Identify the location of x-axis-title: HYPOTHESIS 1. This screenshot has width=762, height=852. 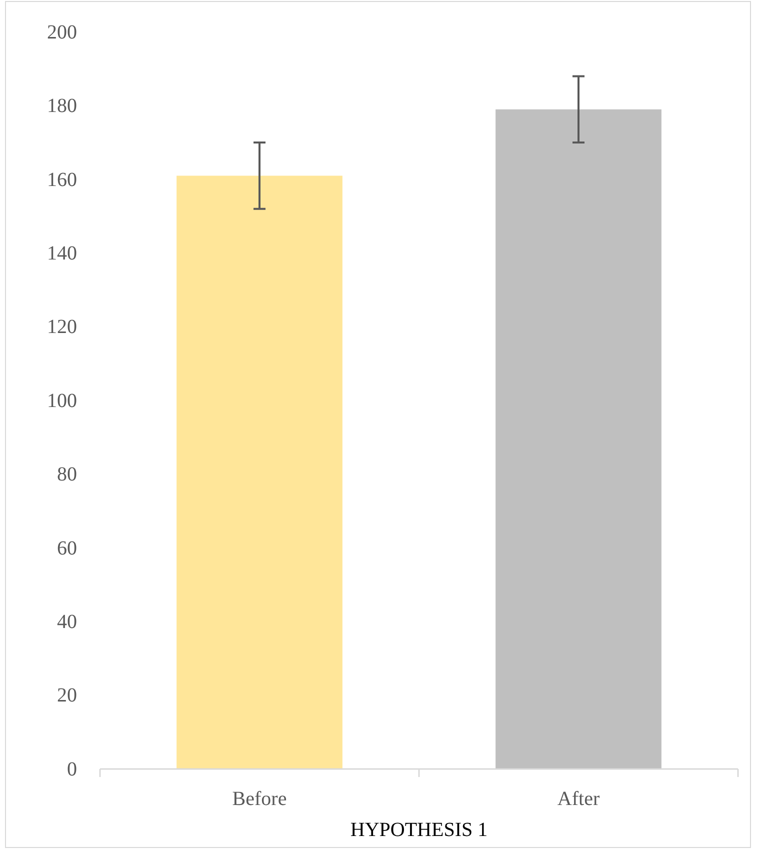
(419, 830).